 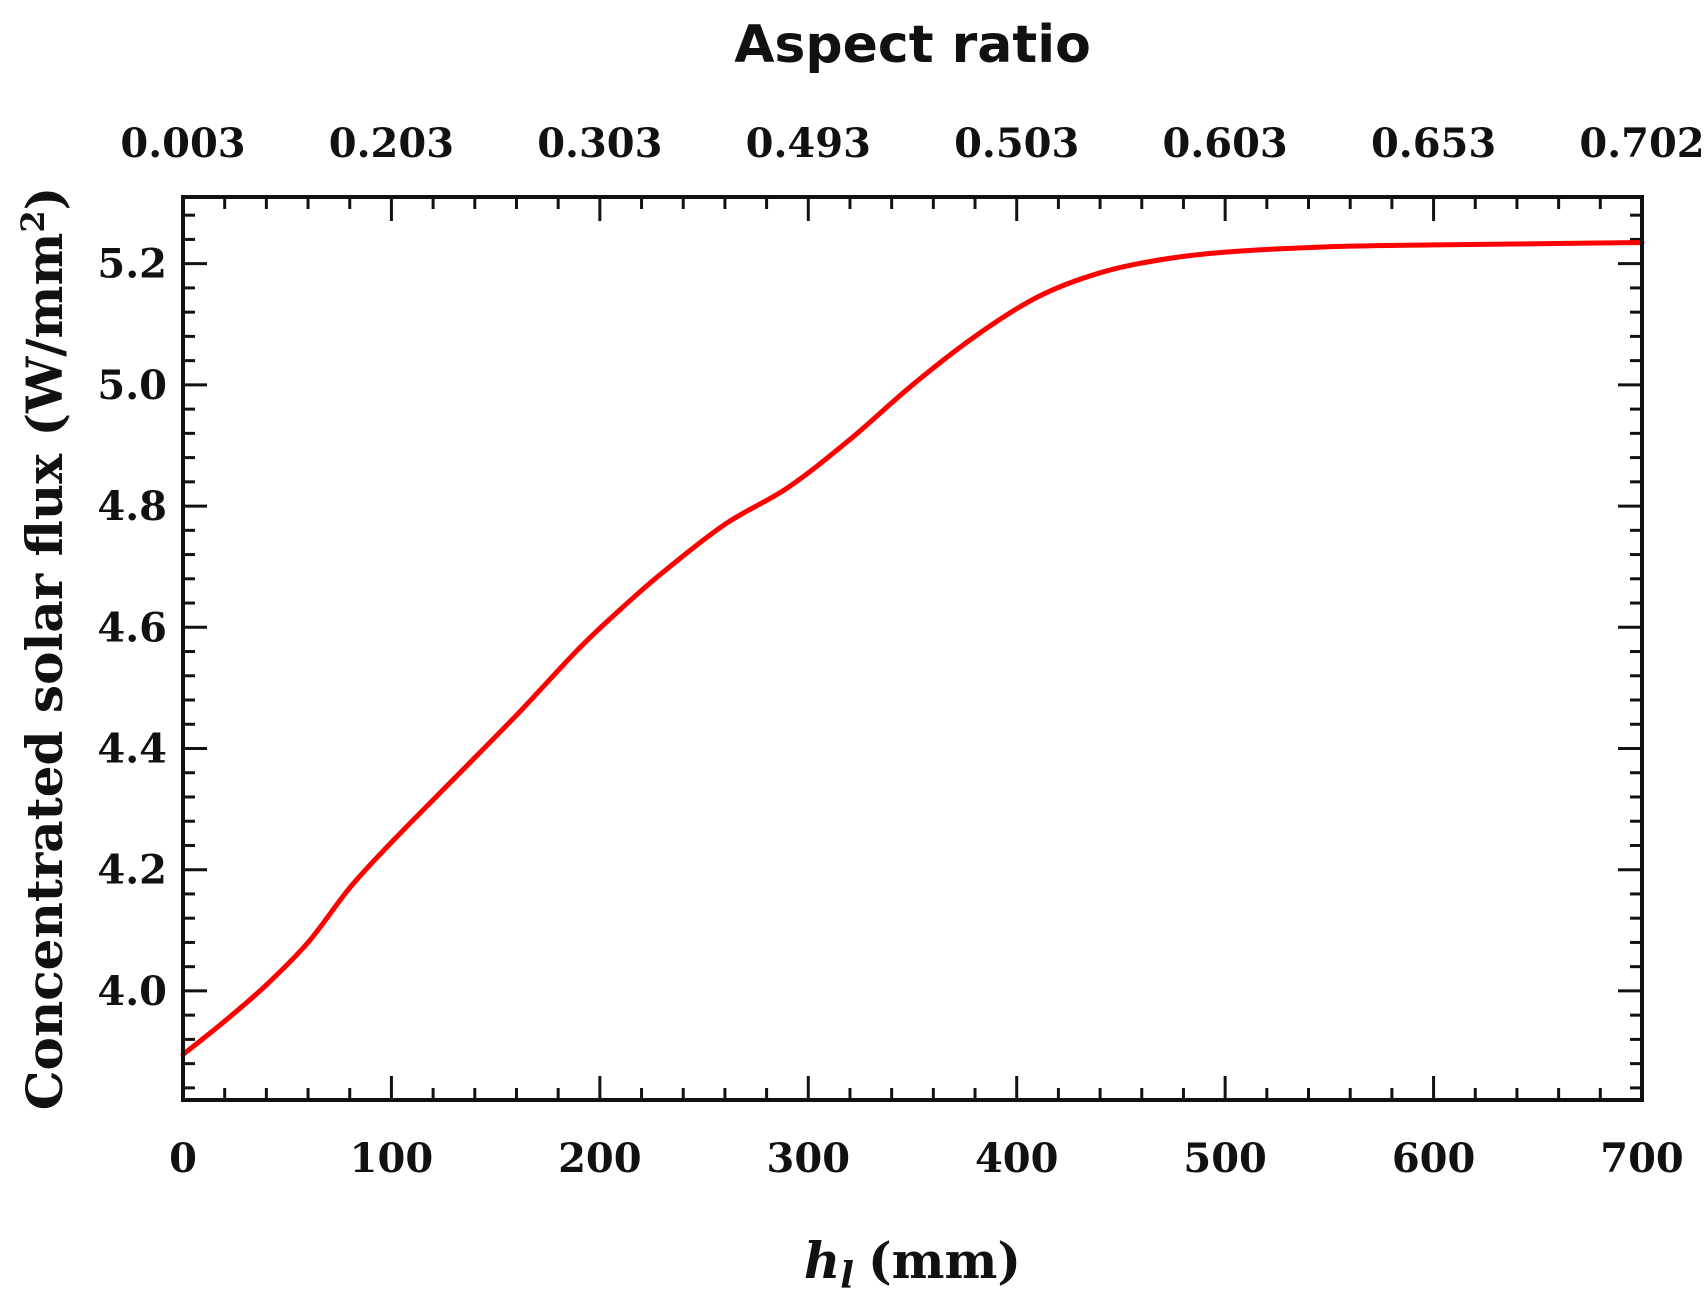 I want to click on x-axis-subscript: l, so click(x=847, y=1276).